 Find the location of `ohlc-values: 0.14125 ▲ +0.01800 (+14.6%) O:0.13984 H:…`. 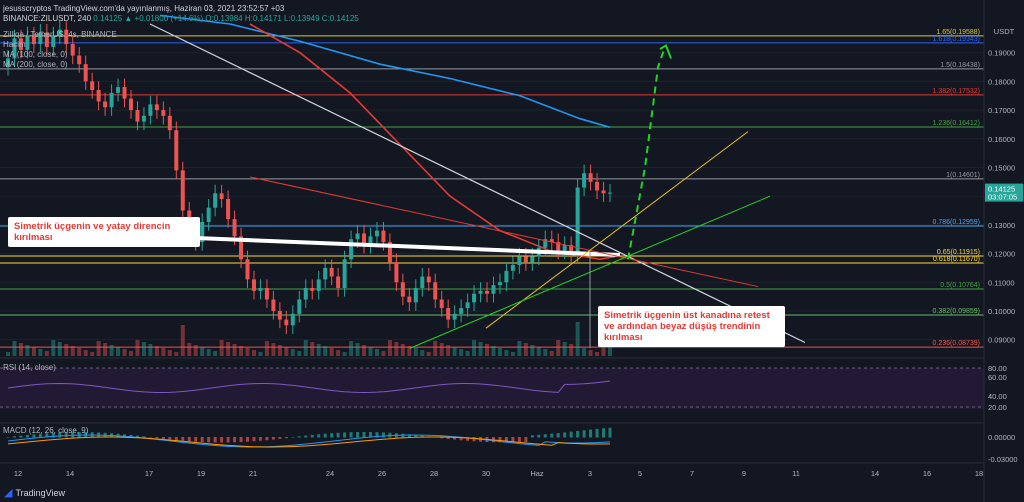

ohlc-values: 0.14125 ▲ +0.01800 (+14.6%) O:0.13984 H:… is located at coordinates (226, 18).